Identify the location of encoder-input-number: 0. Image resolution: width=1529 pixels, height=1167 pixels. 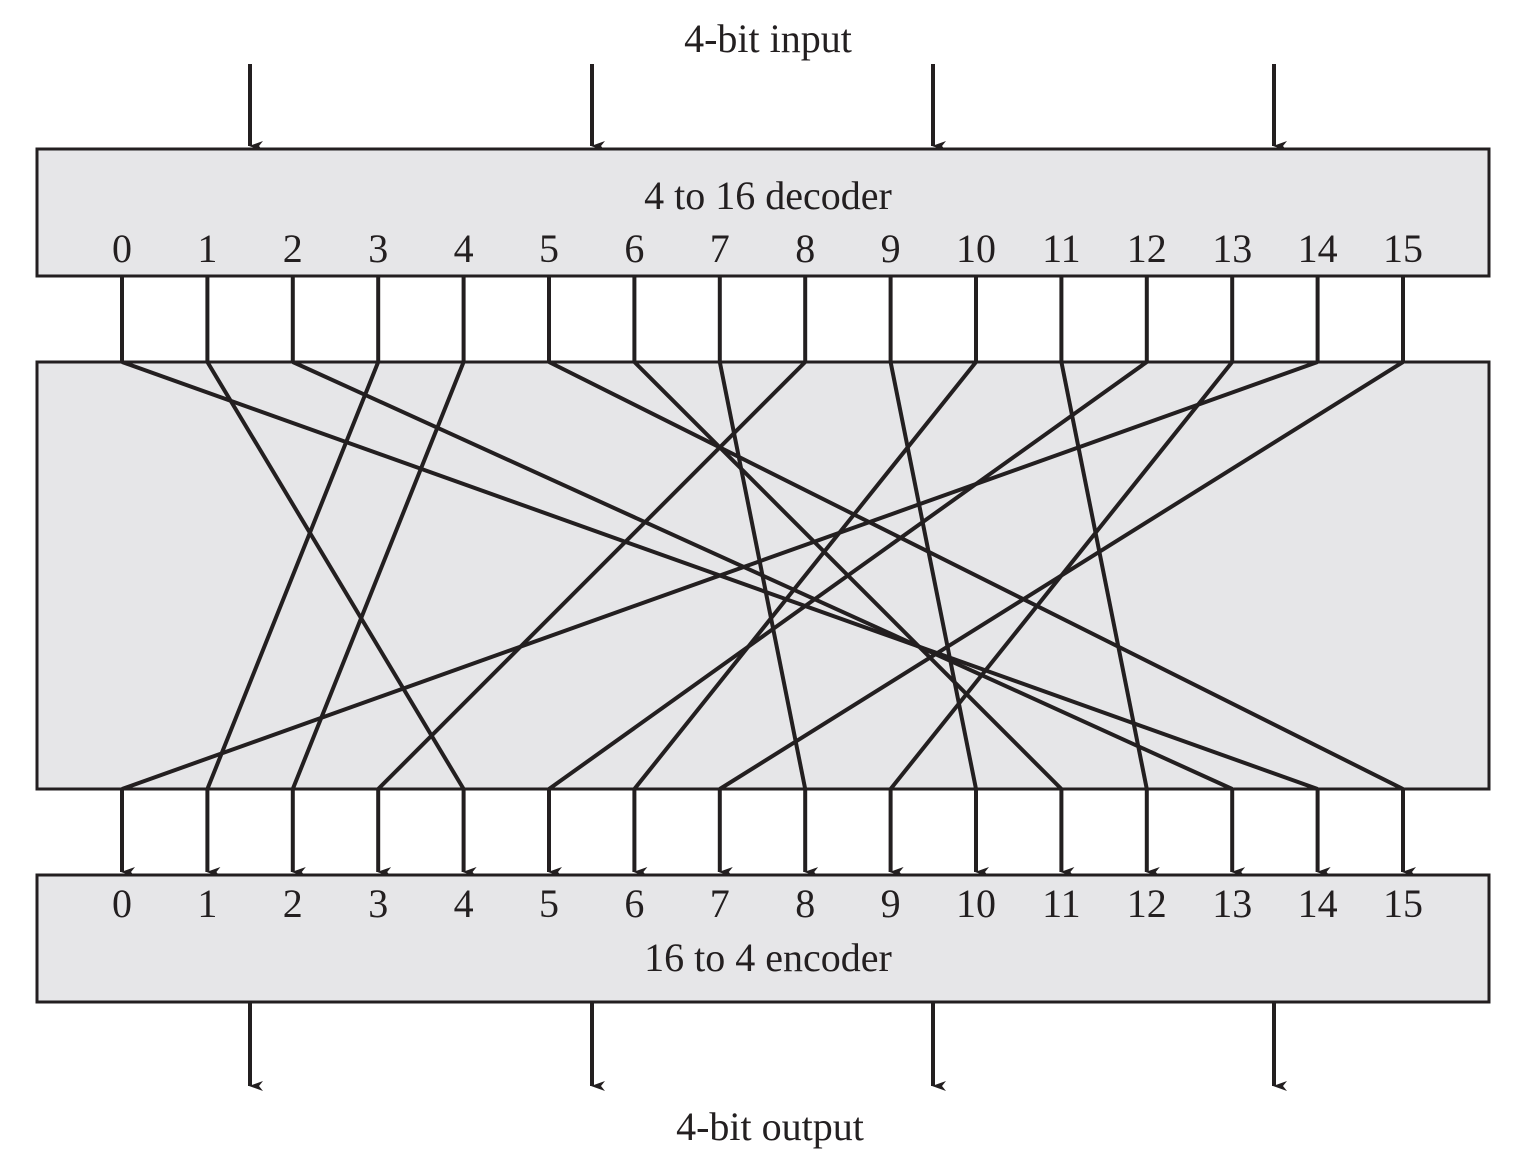
(122, 903).